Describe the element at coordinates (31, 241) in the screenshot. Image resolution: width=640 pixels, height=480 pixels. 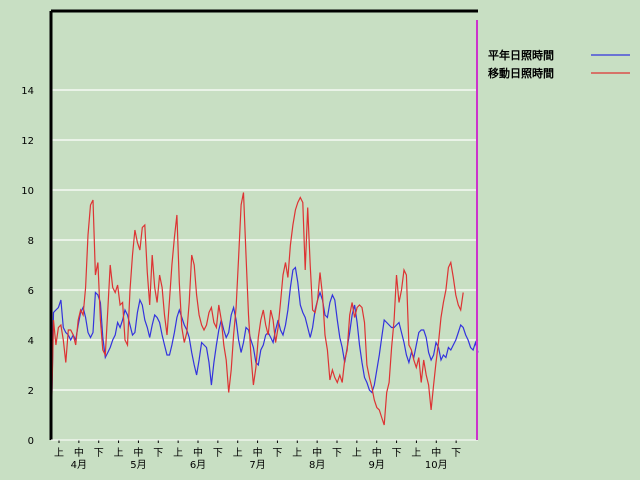
I see `y-tick-label: 8` at that location.